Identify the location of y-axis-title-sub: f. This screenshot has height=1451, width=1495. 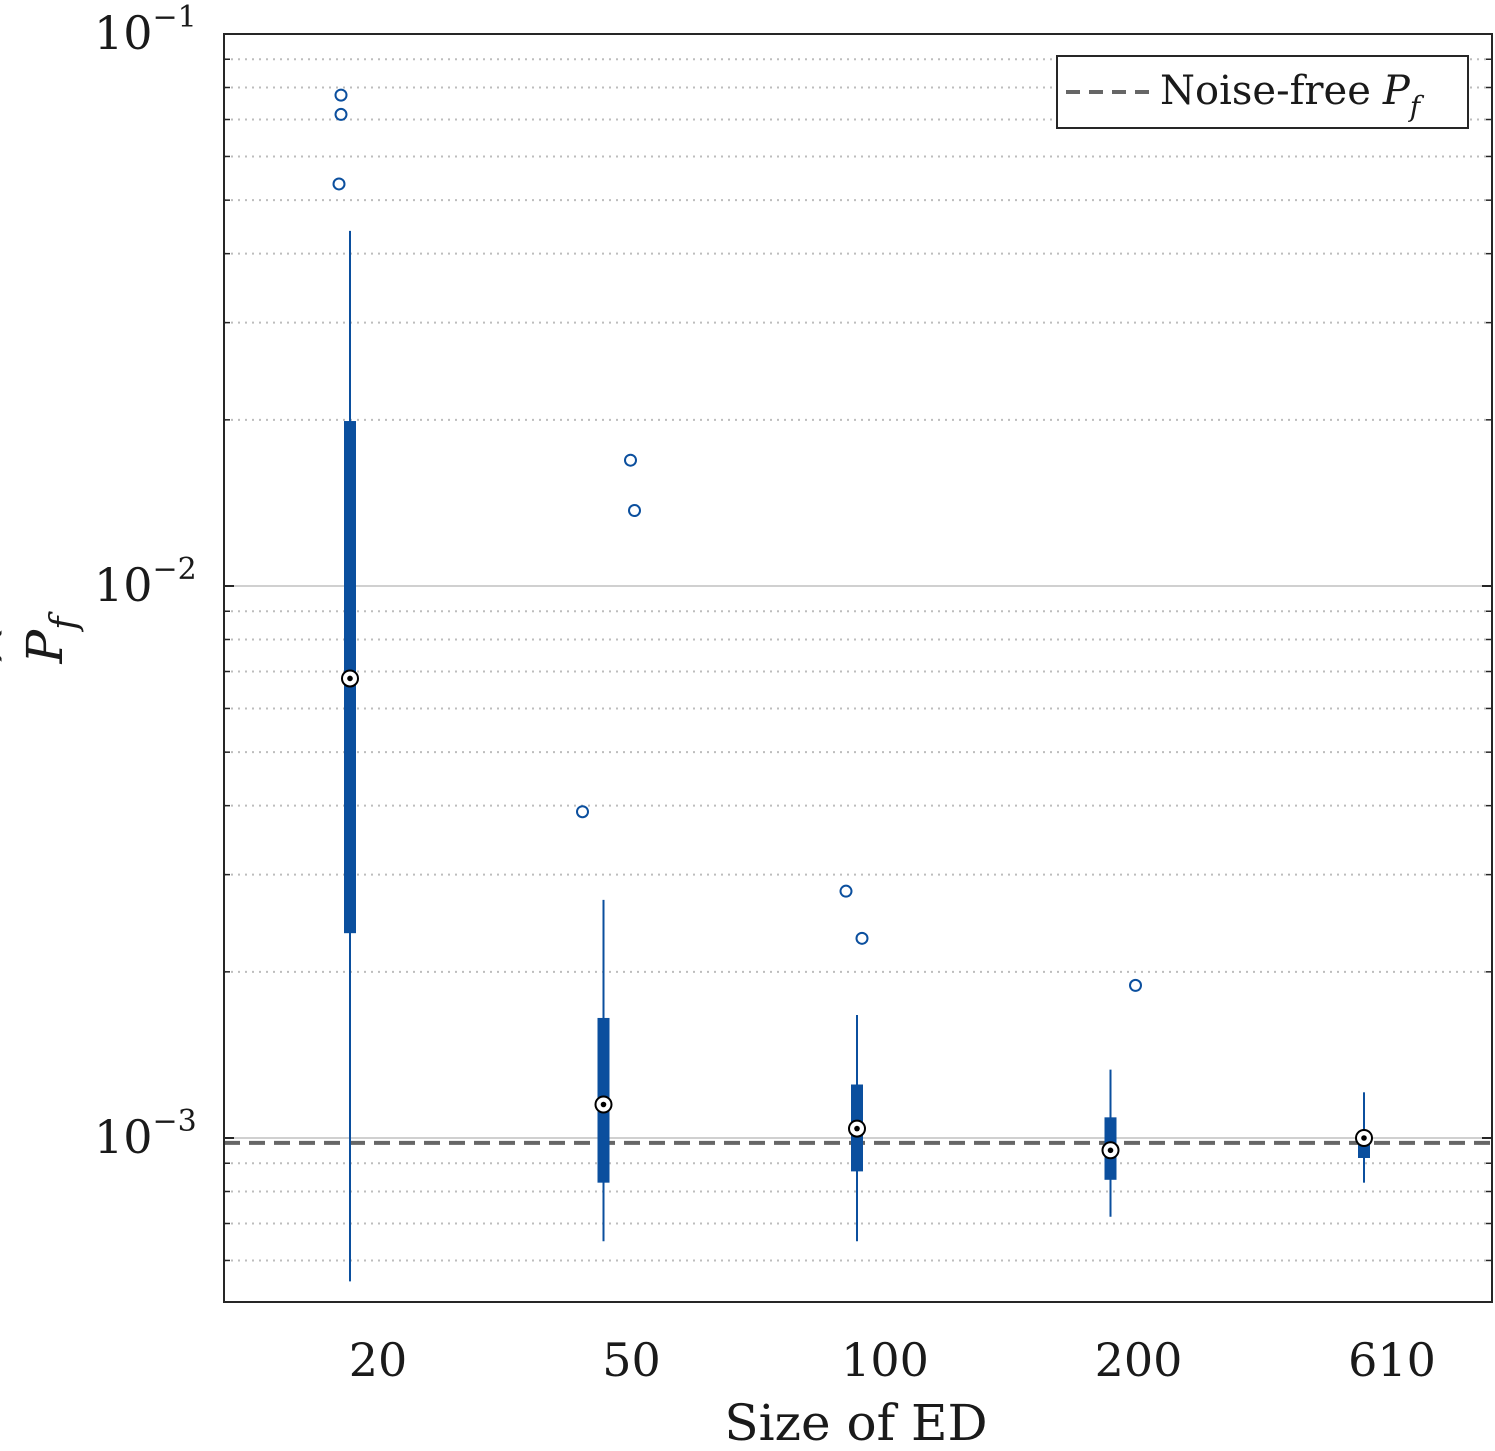
(64, 622).